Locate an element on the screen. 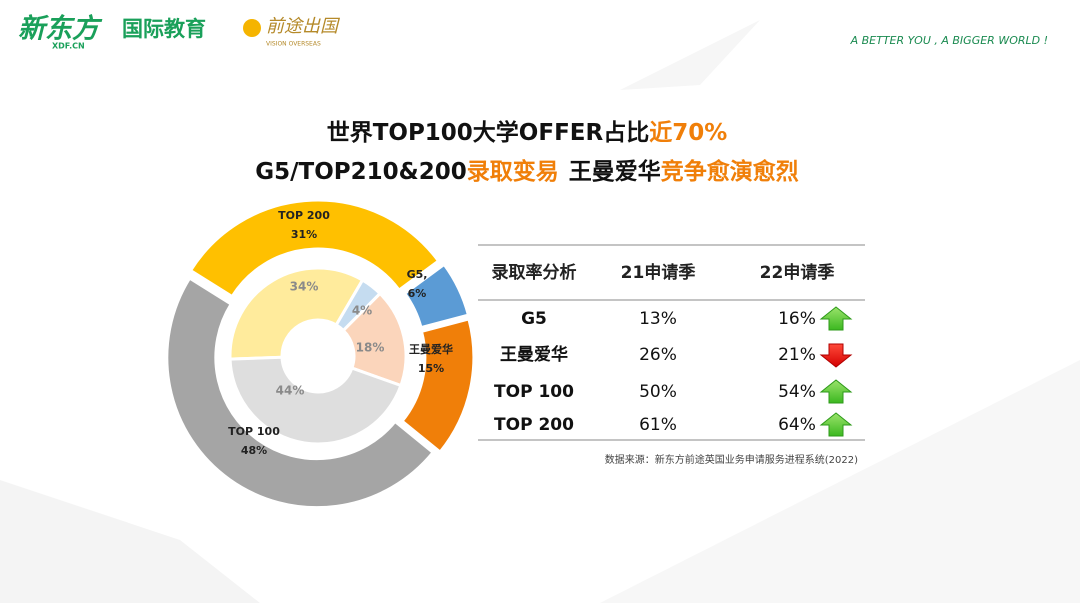 The width and height of the screenshot is (1080, 603). segment-value-label: 48% is located at coordinates (254, 450).